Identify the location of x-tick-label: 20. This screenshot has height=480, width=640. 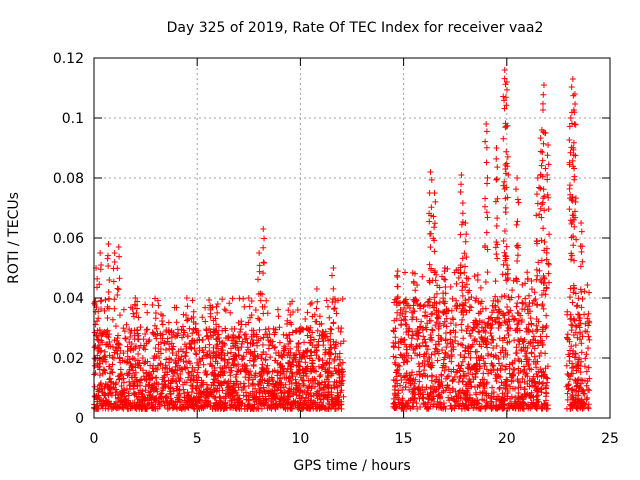
(507, 439).